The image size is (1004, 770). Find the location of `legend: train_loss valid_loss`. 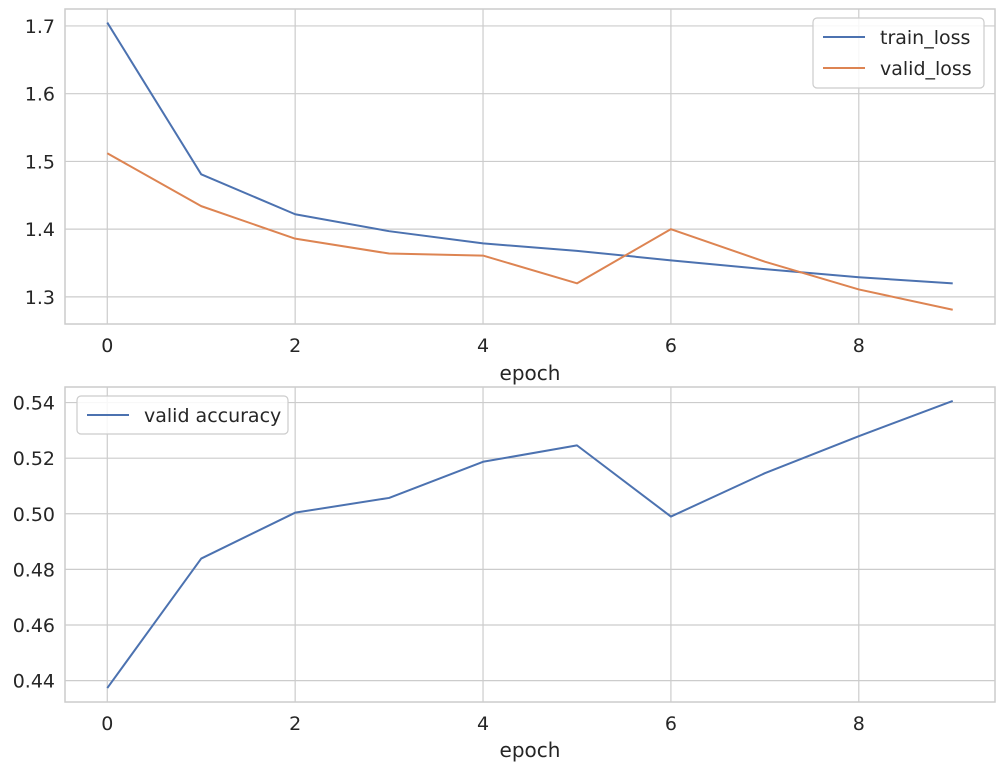

legend: train_loss valid_loss is located at coordinates (898, 53).